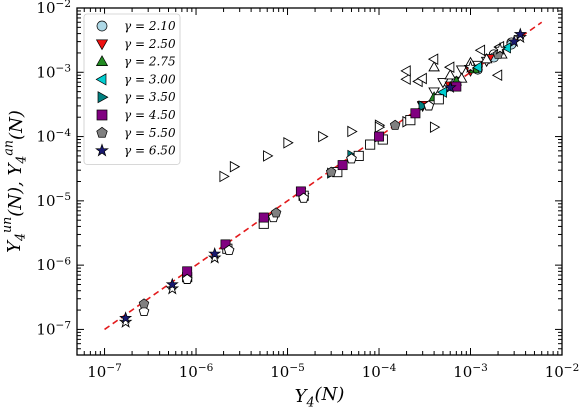 The height and width of the screenshot is (414, 581). Describe the element at coordinates (150, 97) in the screenshot. I see `legend-label-4: γ = 3.50` at that location.